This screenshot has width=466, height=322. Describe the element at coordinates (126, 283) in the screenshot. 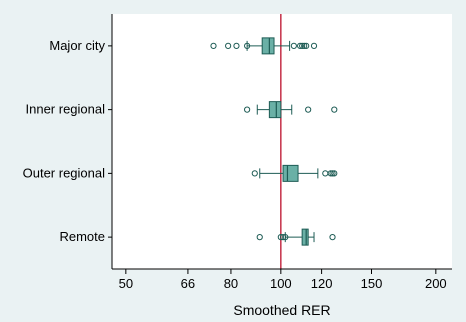

I see `x-tick-label: 50` at that location.